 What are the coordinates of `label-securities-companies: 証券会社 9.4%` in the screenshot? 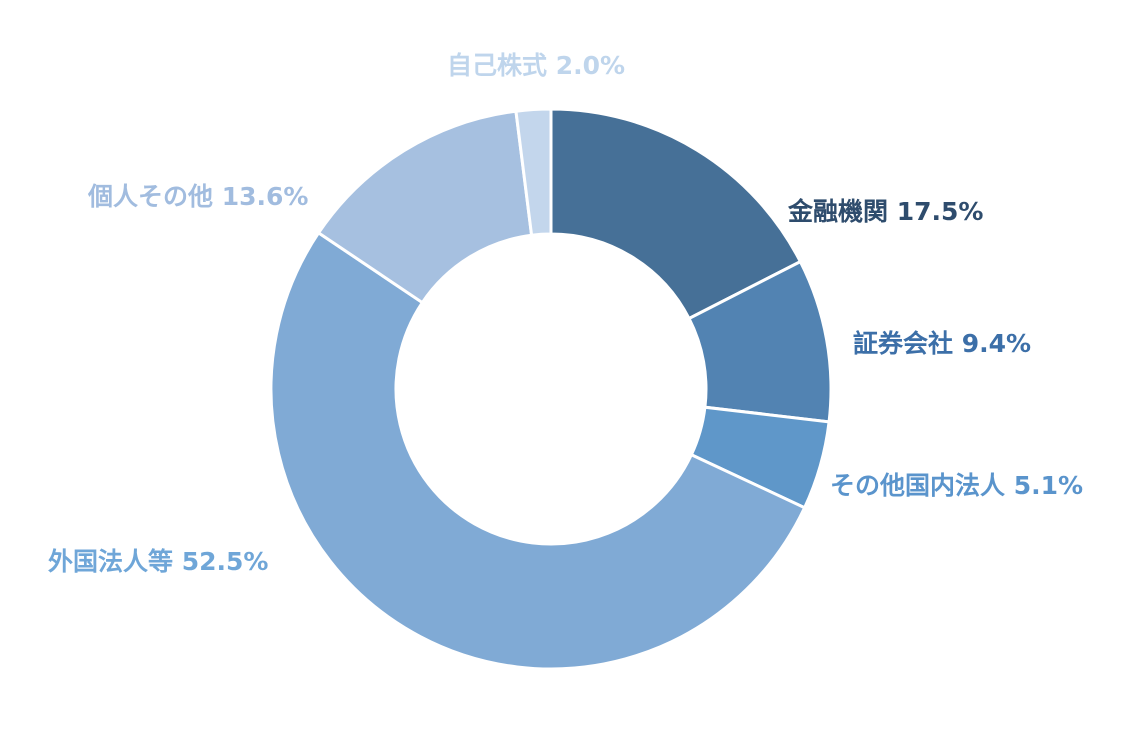 It's located at (942, 343).